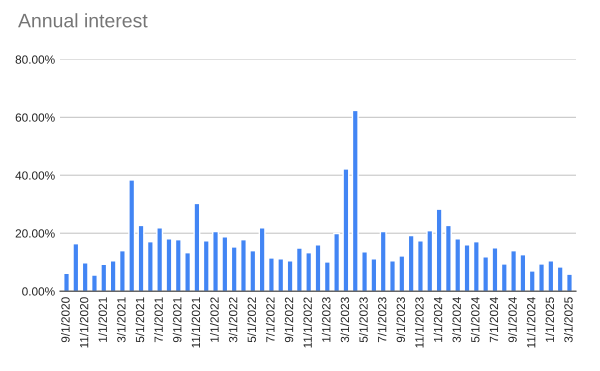 The height and width of the screenshot is (371, 600). What do you see at coordinates (84, 322) in the screenshot?
I see `x-tick-label: 11/1/2020` at bounding box center [84, 322].